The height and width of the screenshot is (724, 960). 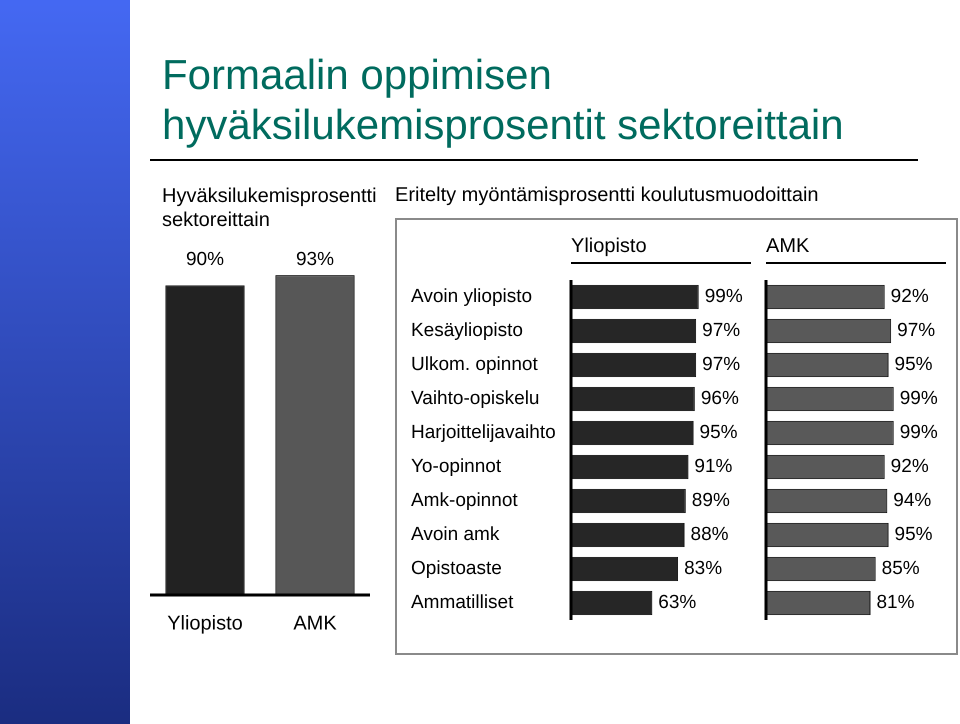 I want to click on data-label: 94%, so click(x=912, y=501).